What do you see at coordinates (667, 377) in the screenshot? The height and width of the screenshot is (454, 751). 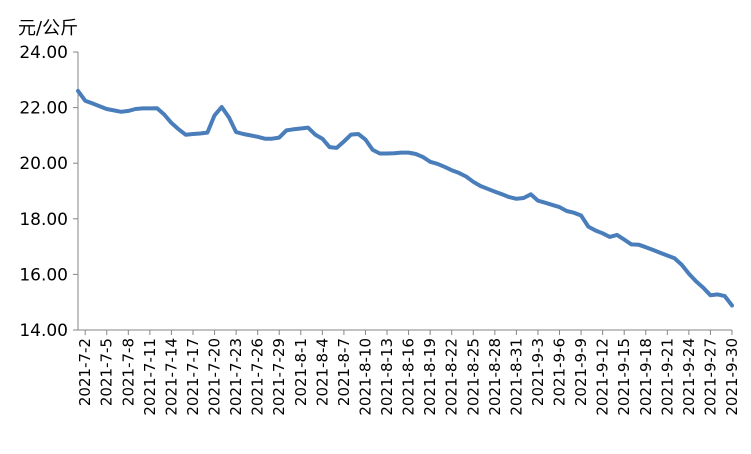 I see `x-tick-label: 2021-9-21` at bounding box center [667, 377].